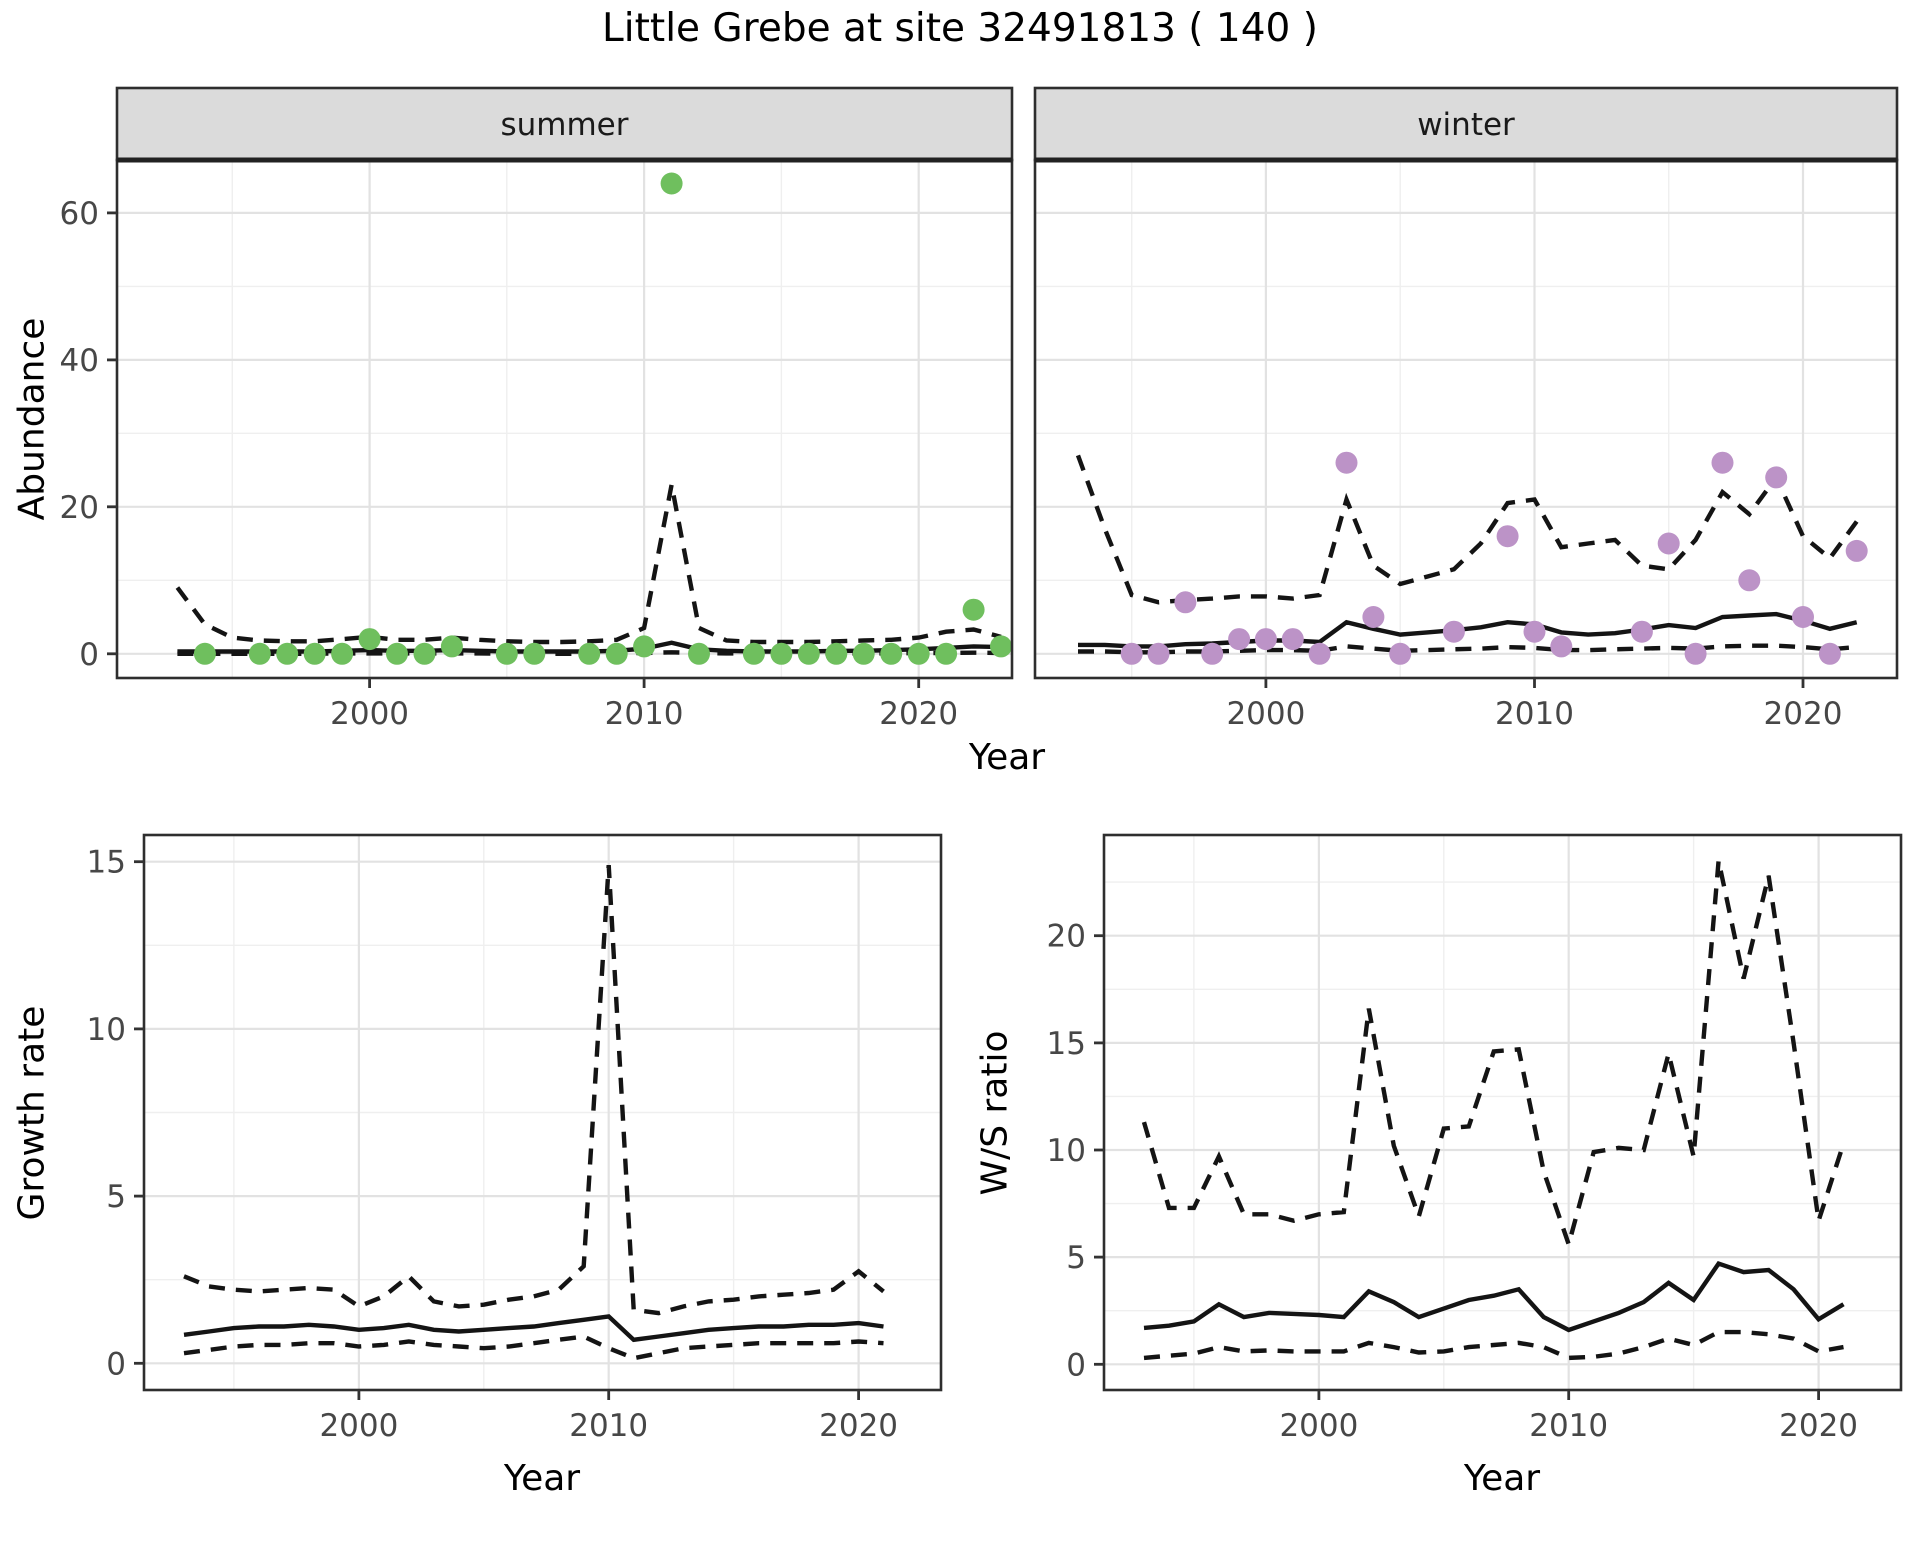  I want to click on y-tick-label: 60, so click(79, 214).